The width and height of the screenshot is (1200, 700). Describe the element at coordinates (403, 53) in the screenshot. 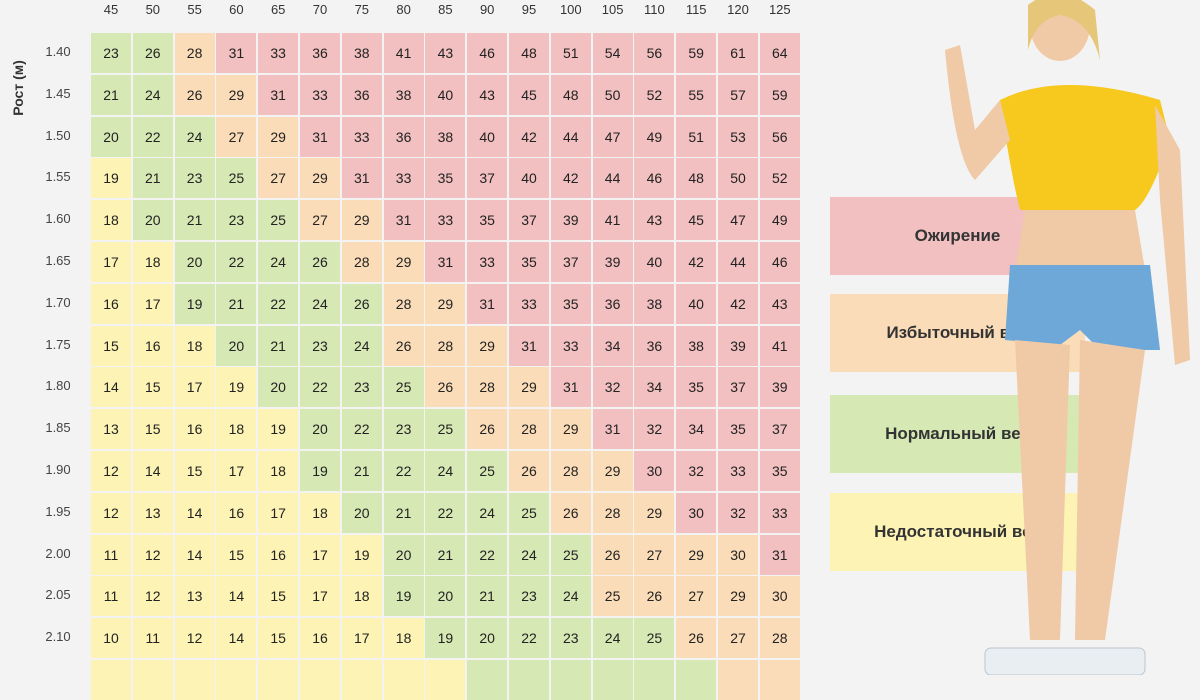

I see `bmi-cell: 41` at that location.